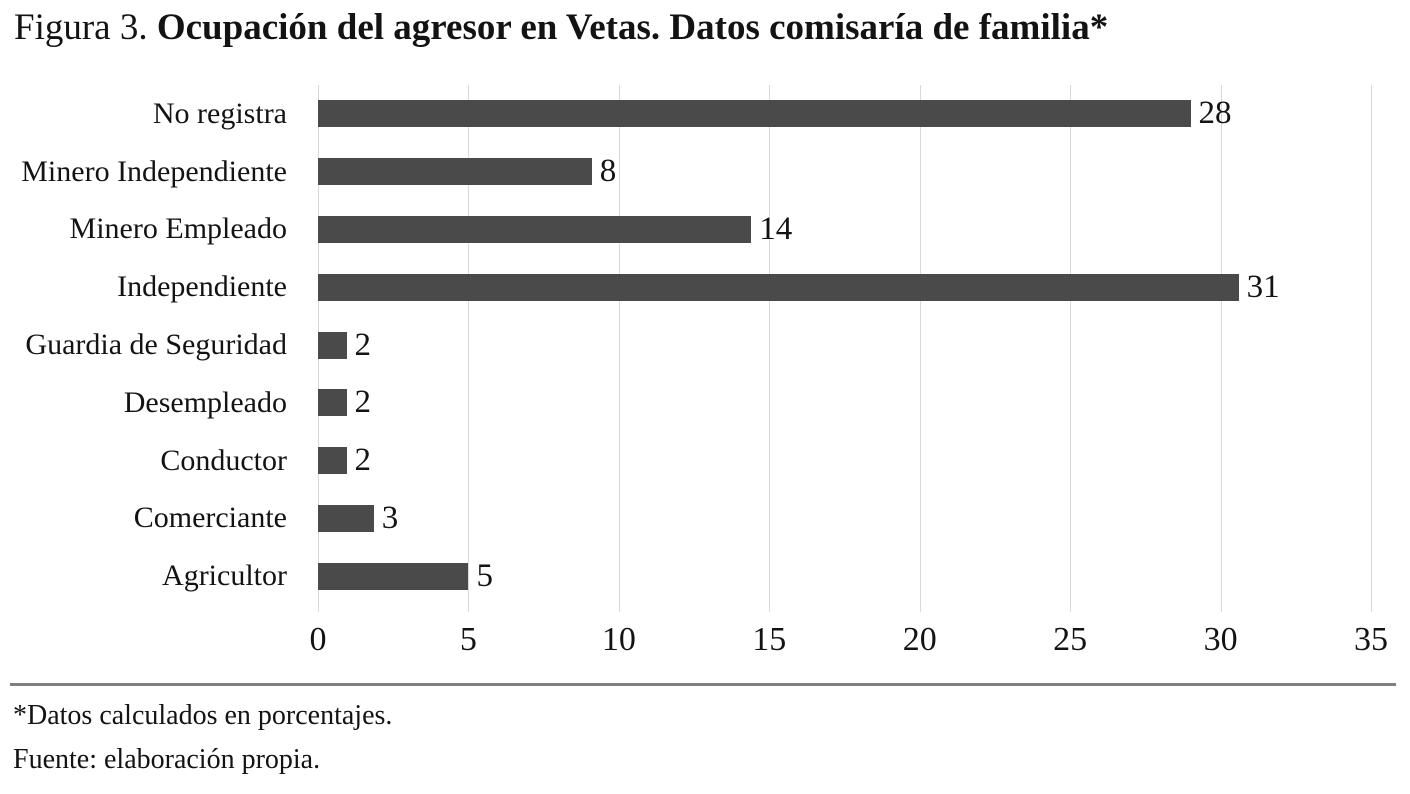 The width and height of the screenshot is (1410, 794). I want to click on figure-number-label: Figura 3., so click(85, 27).